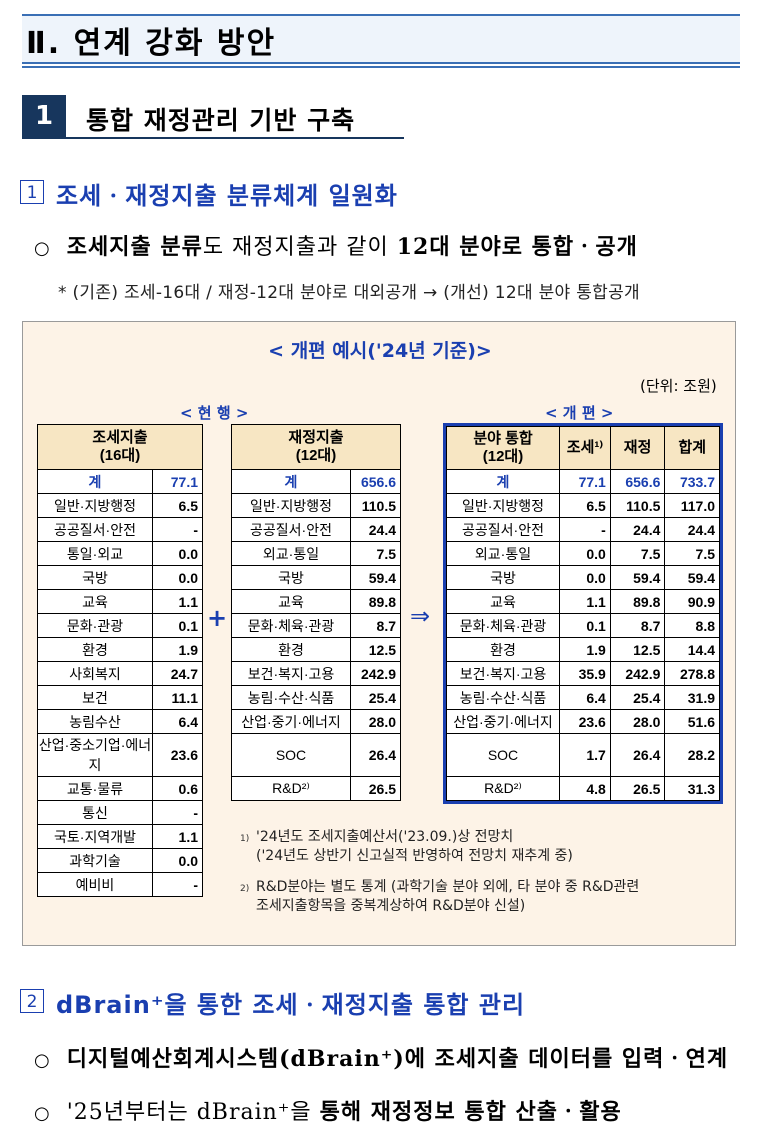  I want to click on subsection-number-box: 1, so click(32, 192).